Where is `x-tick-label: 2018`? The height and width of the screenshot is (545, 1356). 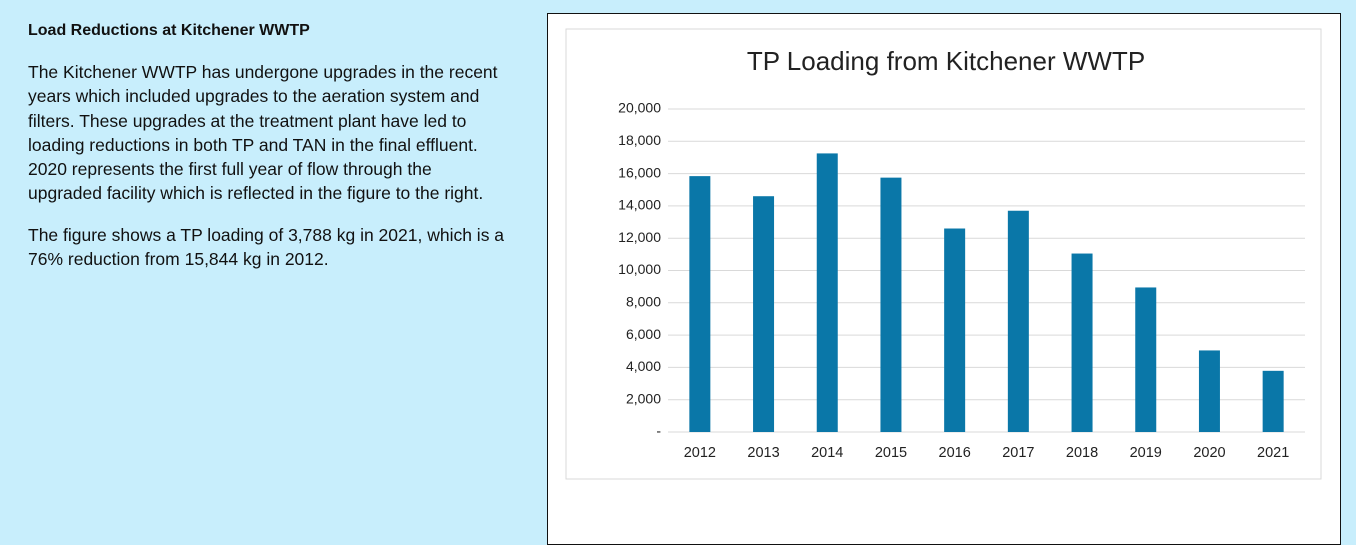
x-tick-label: 2018 is located at coordinates (1082, 453).